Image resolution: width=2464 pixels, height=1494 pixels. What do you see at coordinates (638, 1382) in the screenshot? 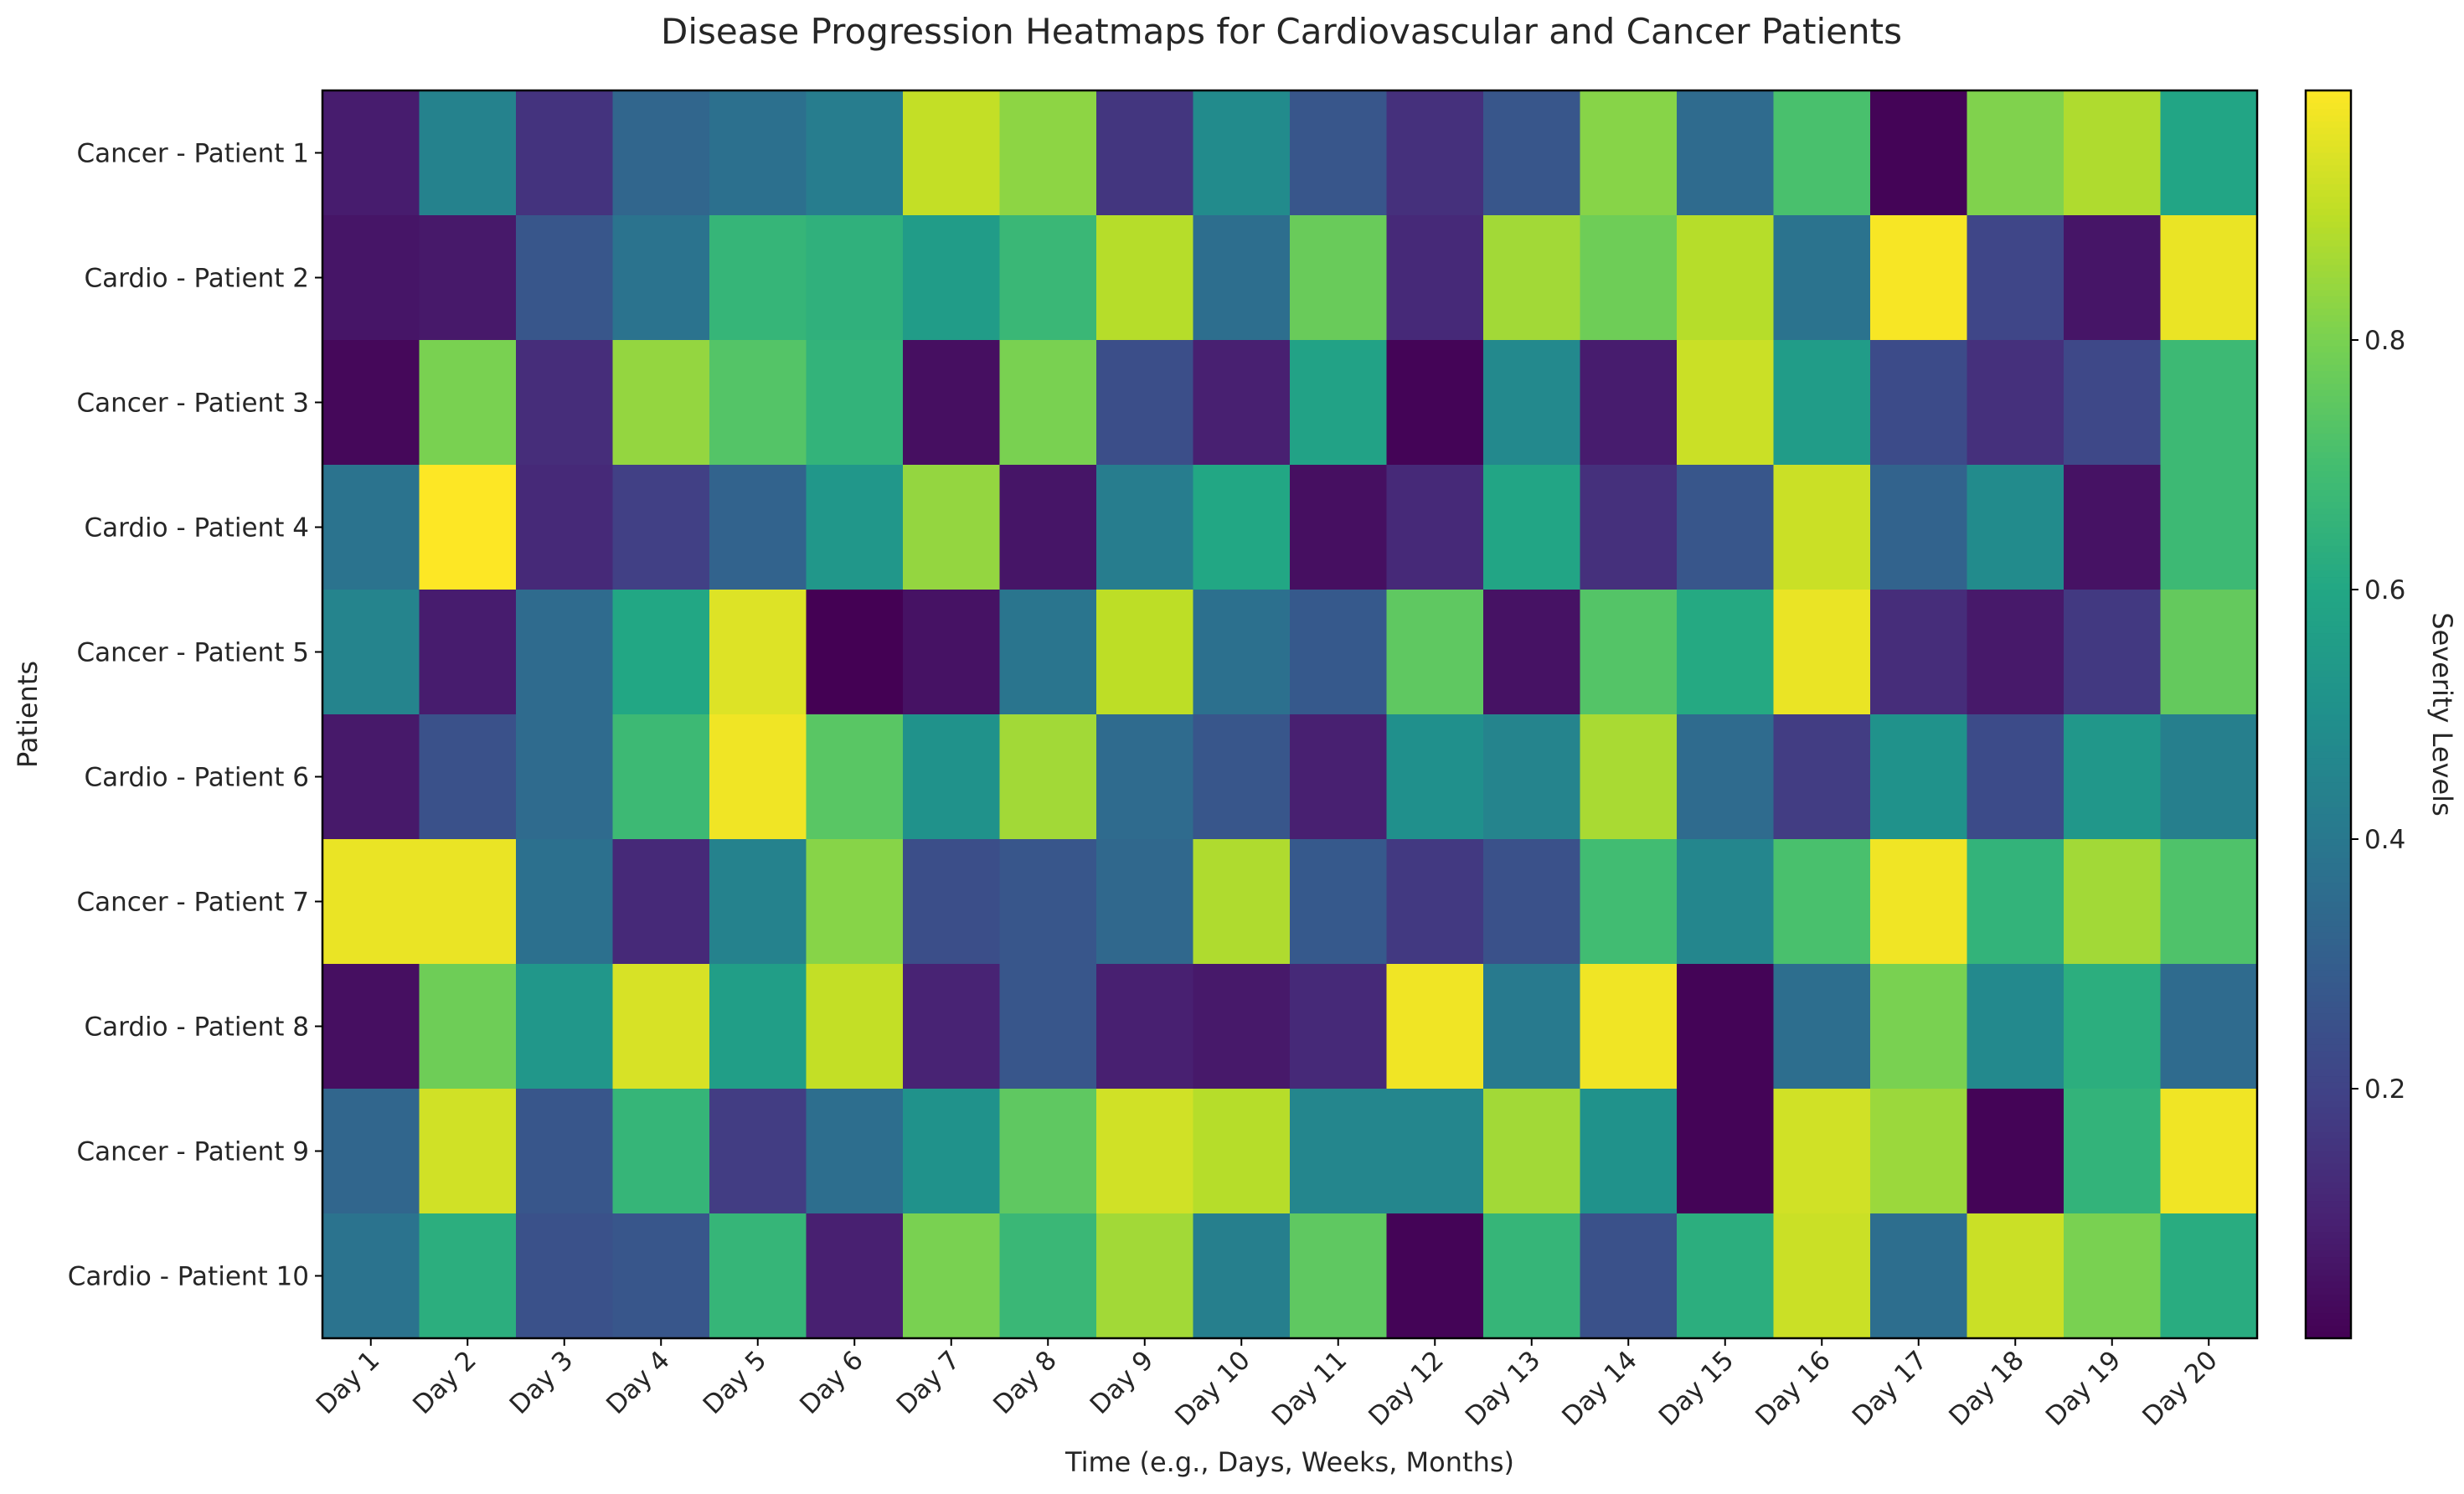
I see `x-tick-label: Day 4` at bounding box center [638, 1382].